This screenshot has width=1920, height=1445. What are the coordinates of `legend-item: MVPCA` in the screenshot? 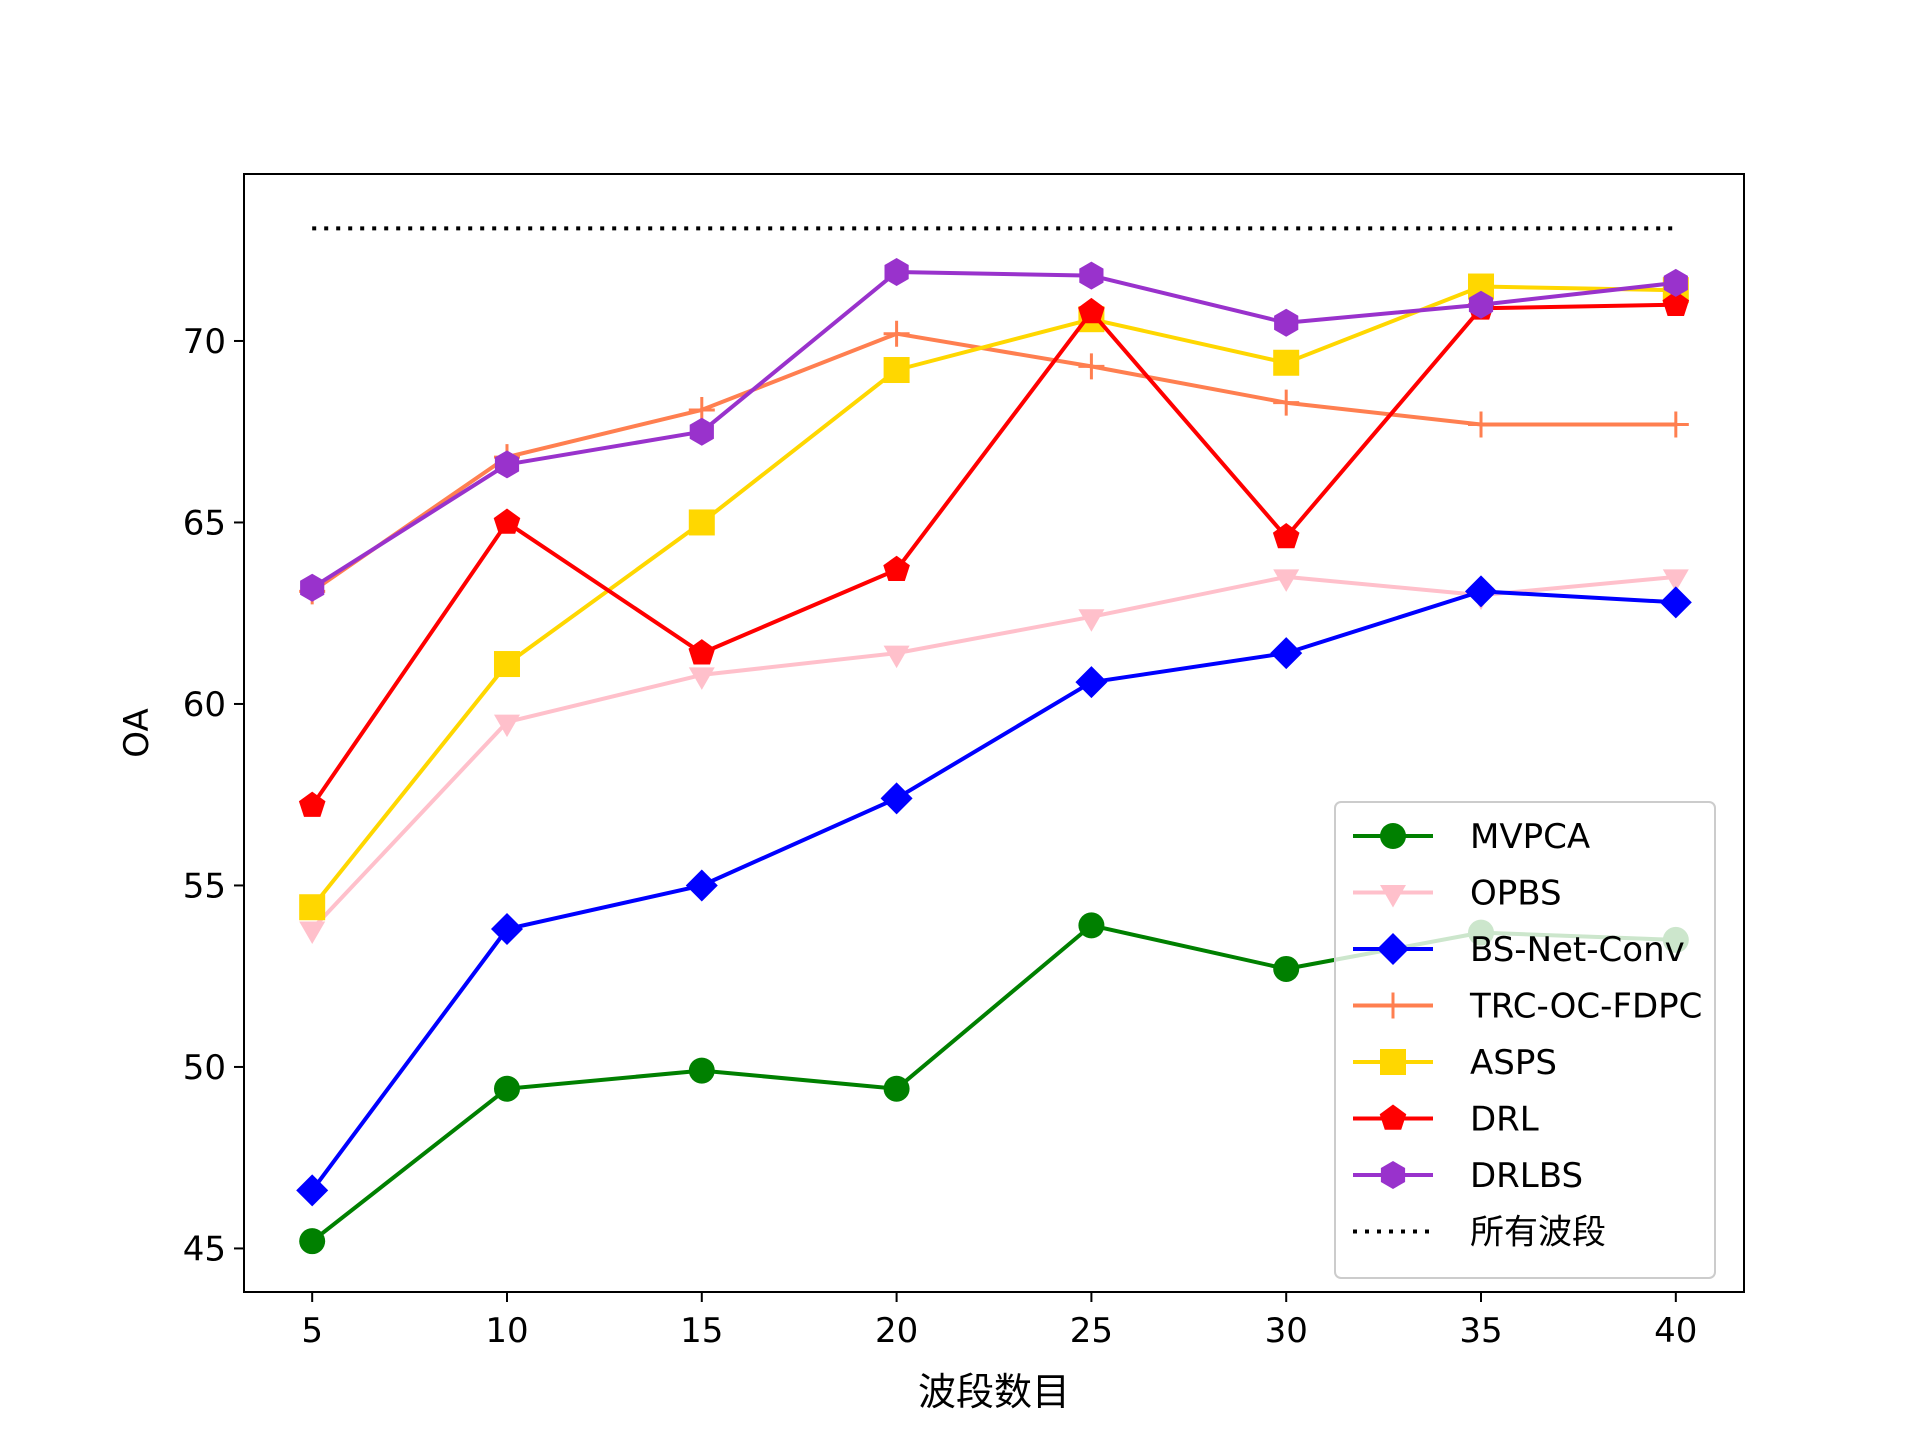 It's located at (1471, 837).